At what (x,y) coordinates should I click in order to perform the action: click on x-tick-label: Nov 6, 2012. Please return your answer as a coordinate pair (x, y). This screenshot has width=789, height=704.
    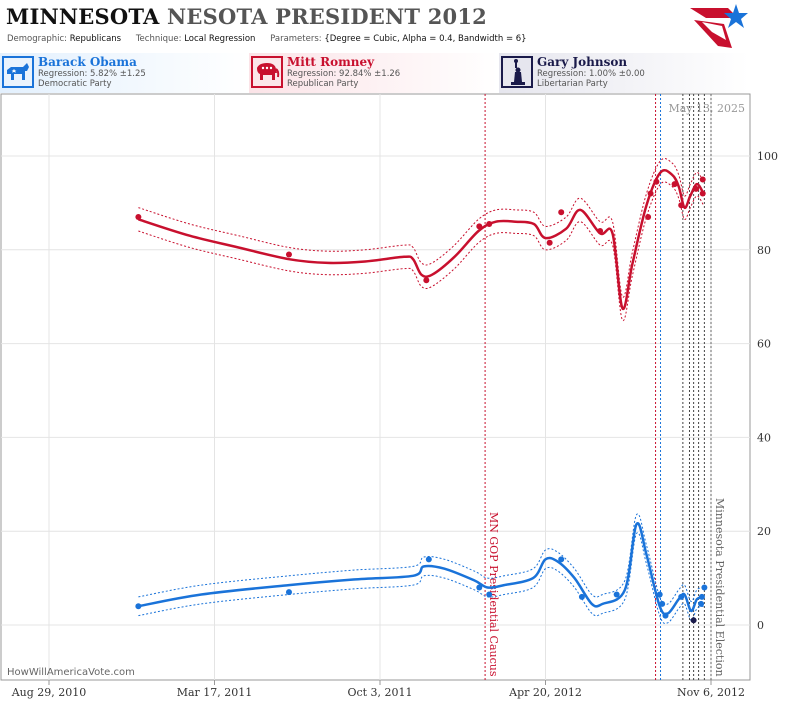
    Looking at the image, I should click on (711, 692).